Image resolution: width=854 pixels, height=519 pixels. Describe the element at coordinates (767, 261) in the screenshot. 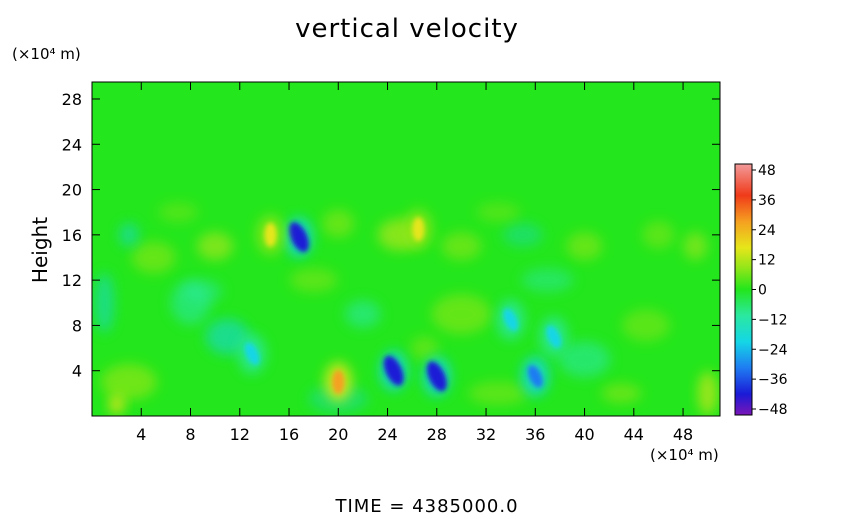

I see `colorbar-tick-label: 12` at that location.